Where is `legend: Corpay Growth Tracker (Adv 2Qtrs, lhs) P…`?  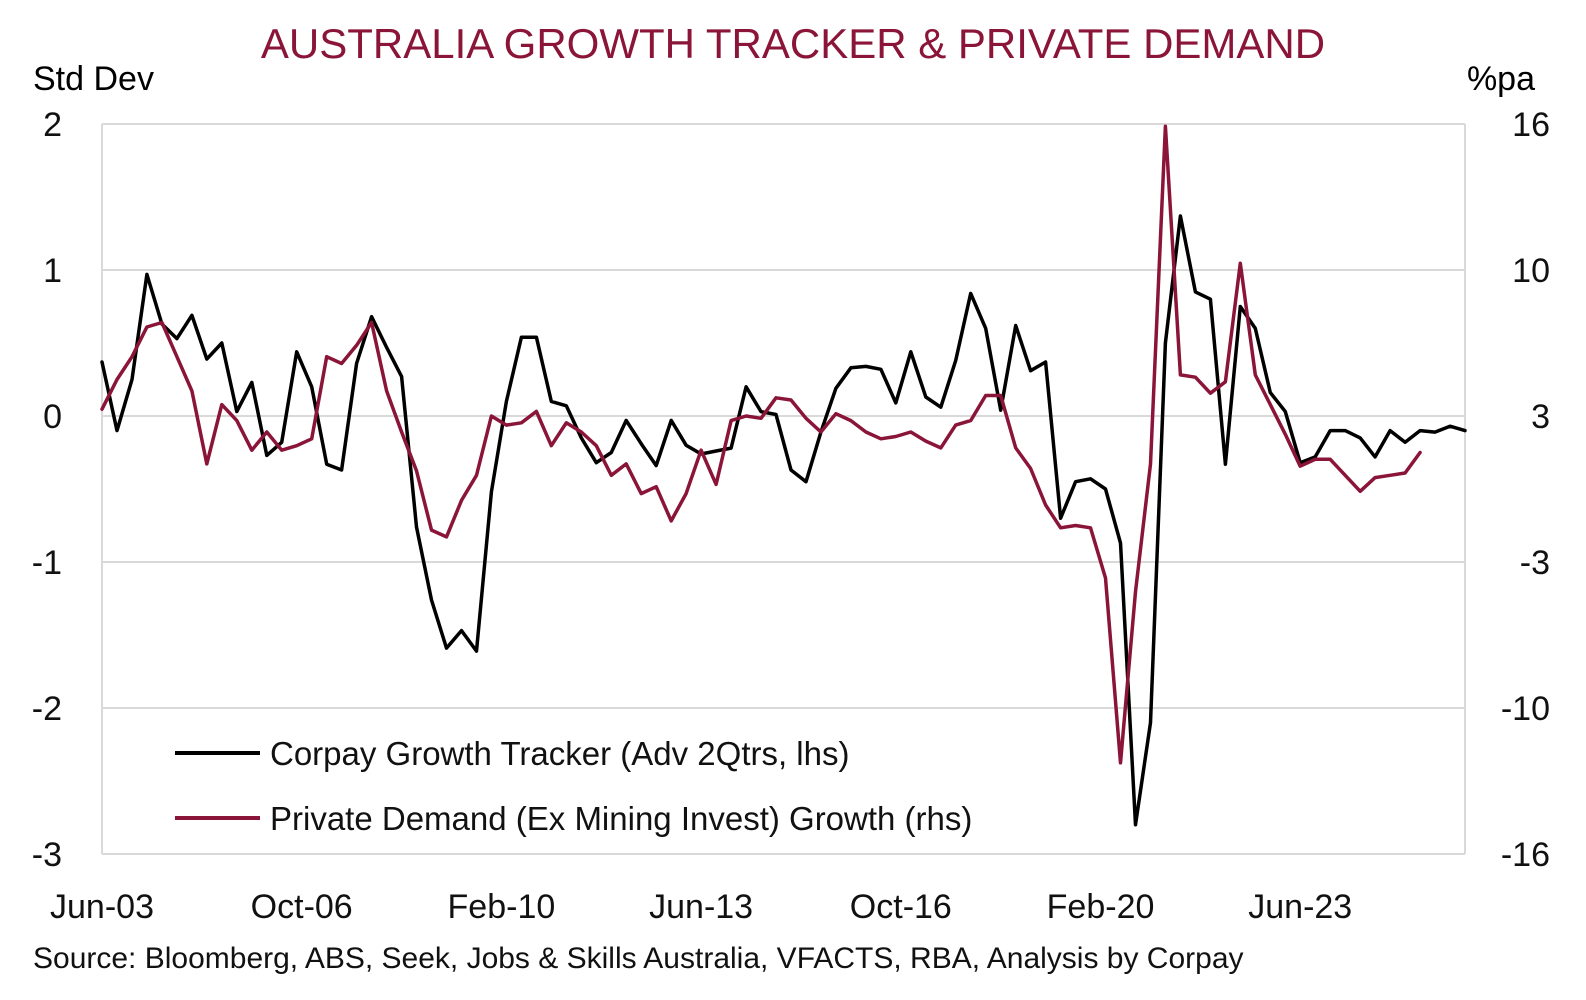 legend: Corpay Growth Tracker (Adv 2Qtrs, lhs) P… is located at coordinates (573, 786).